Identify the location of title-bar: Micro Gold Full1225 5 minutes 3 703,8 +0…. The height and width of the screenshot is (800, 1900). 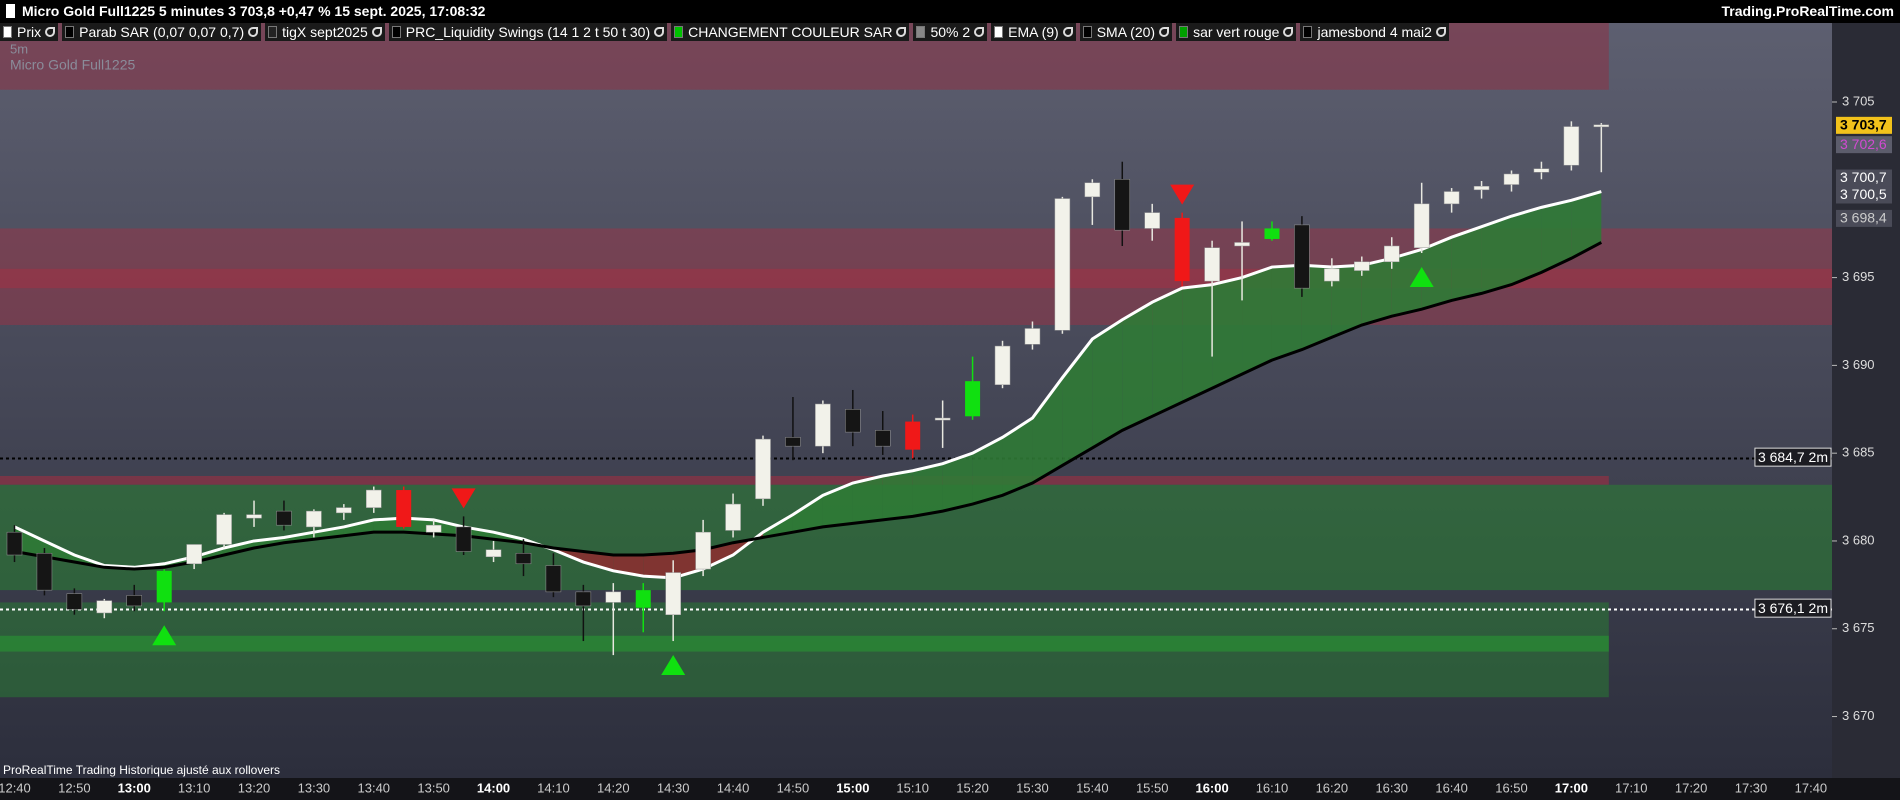
(950, 11).